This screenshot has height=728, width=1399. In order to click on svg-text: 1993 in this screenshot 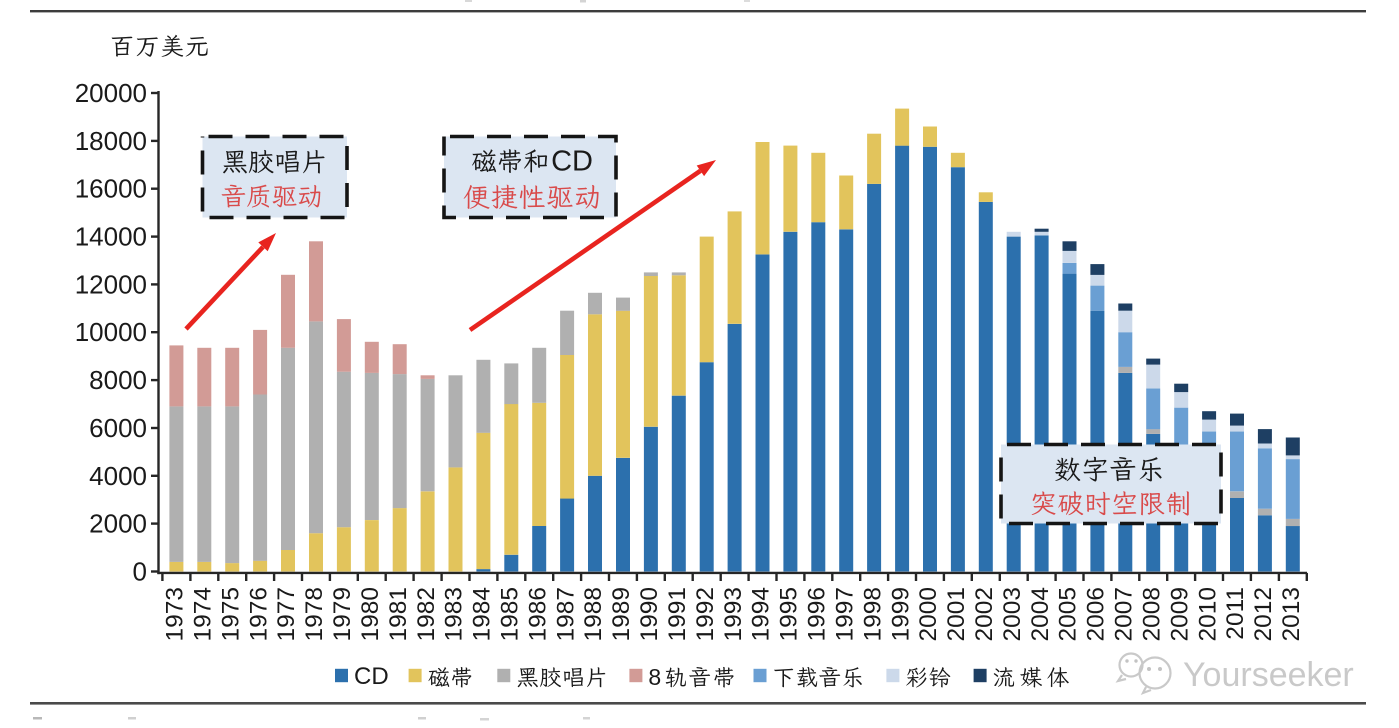, I will do `click(733, 614)`.